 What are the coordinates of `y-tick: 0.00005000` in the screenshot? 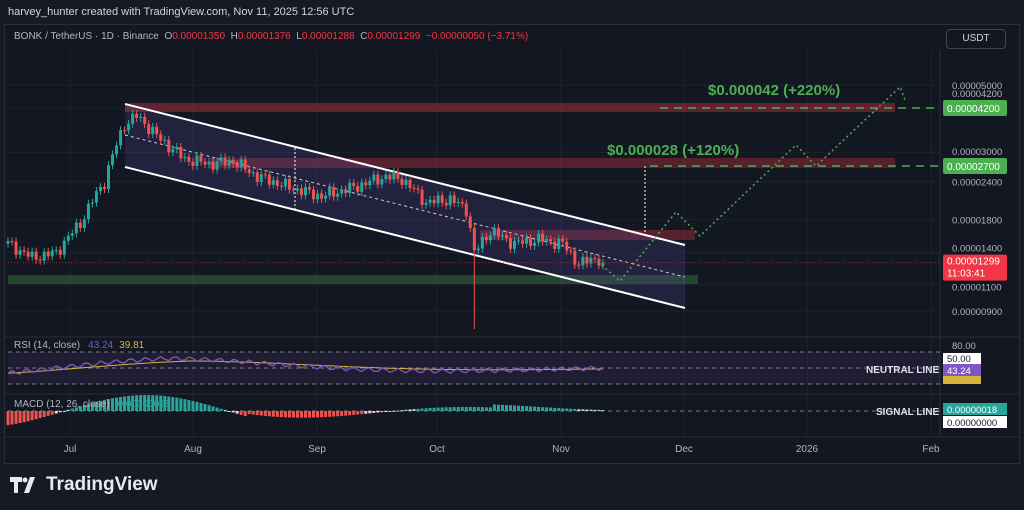 It's located at (977, 86).